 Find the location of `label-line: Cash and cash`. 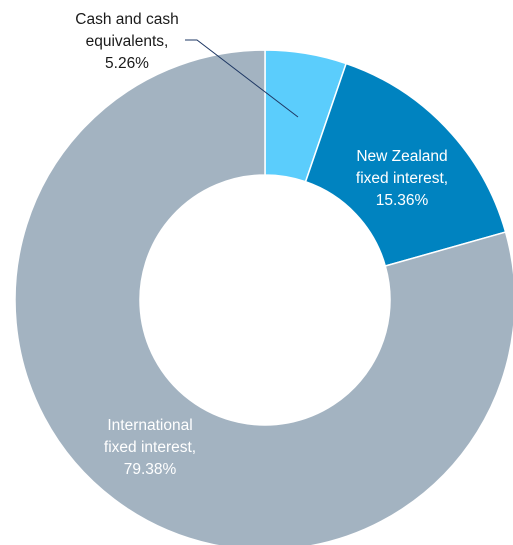

label-line: Cash and cash is located at coordinates (126, 19).